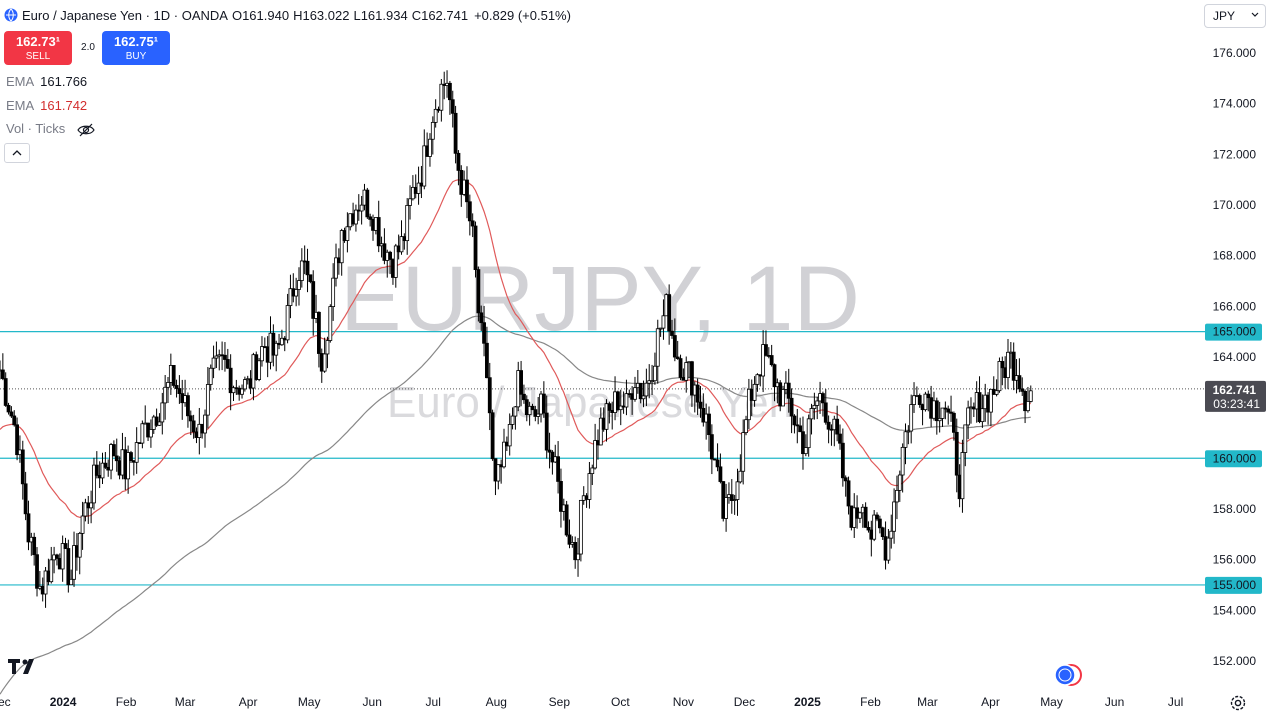 This screenshot has width=1270, height=712. What do you see at coordinates (1235, 560) in the screenshot?
I see `y-tick-label: 156.000` at bounding box center [1235, 560].